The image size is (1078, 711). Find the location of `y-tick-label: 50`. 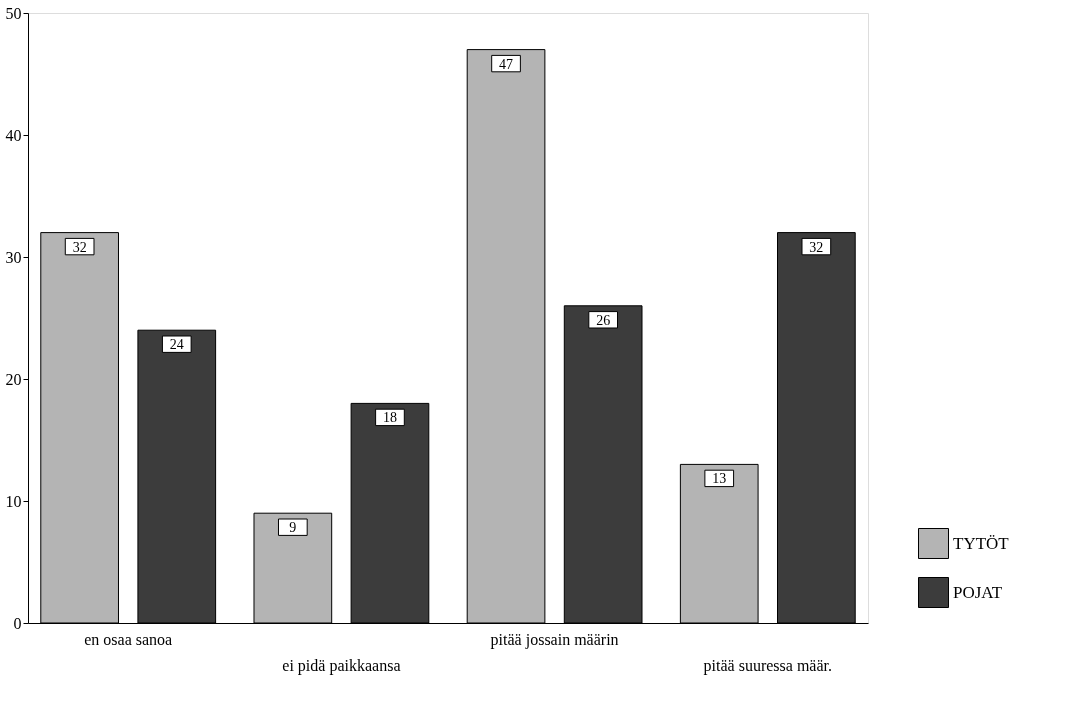

y-tick-label: 50 is located at coordinates (13, 13).